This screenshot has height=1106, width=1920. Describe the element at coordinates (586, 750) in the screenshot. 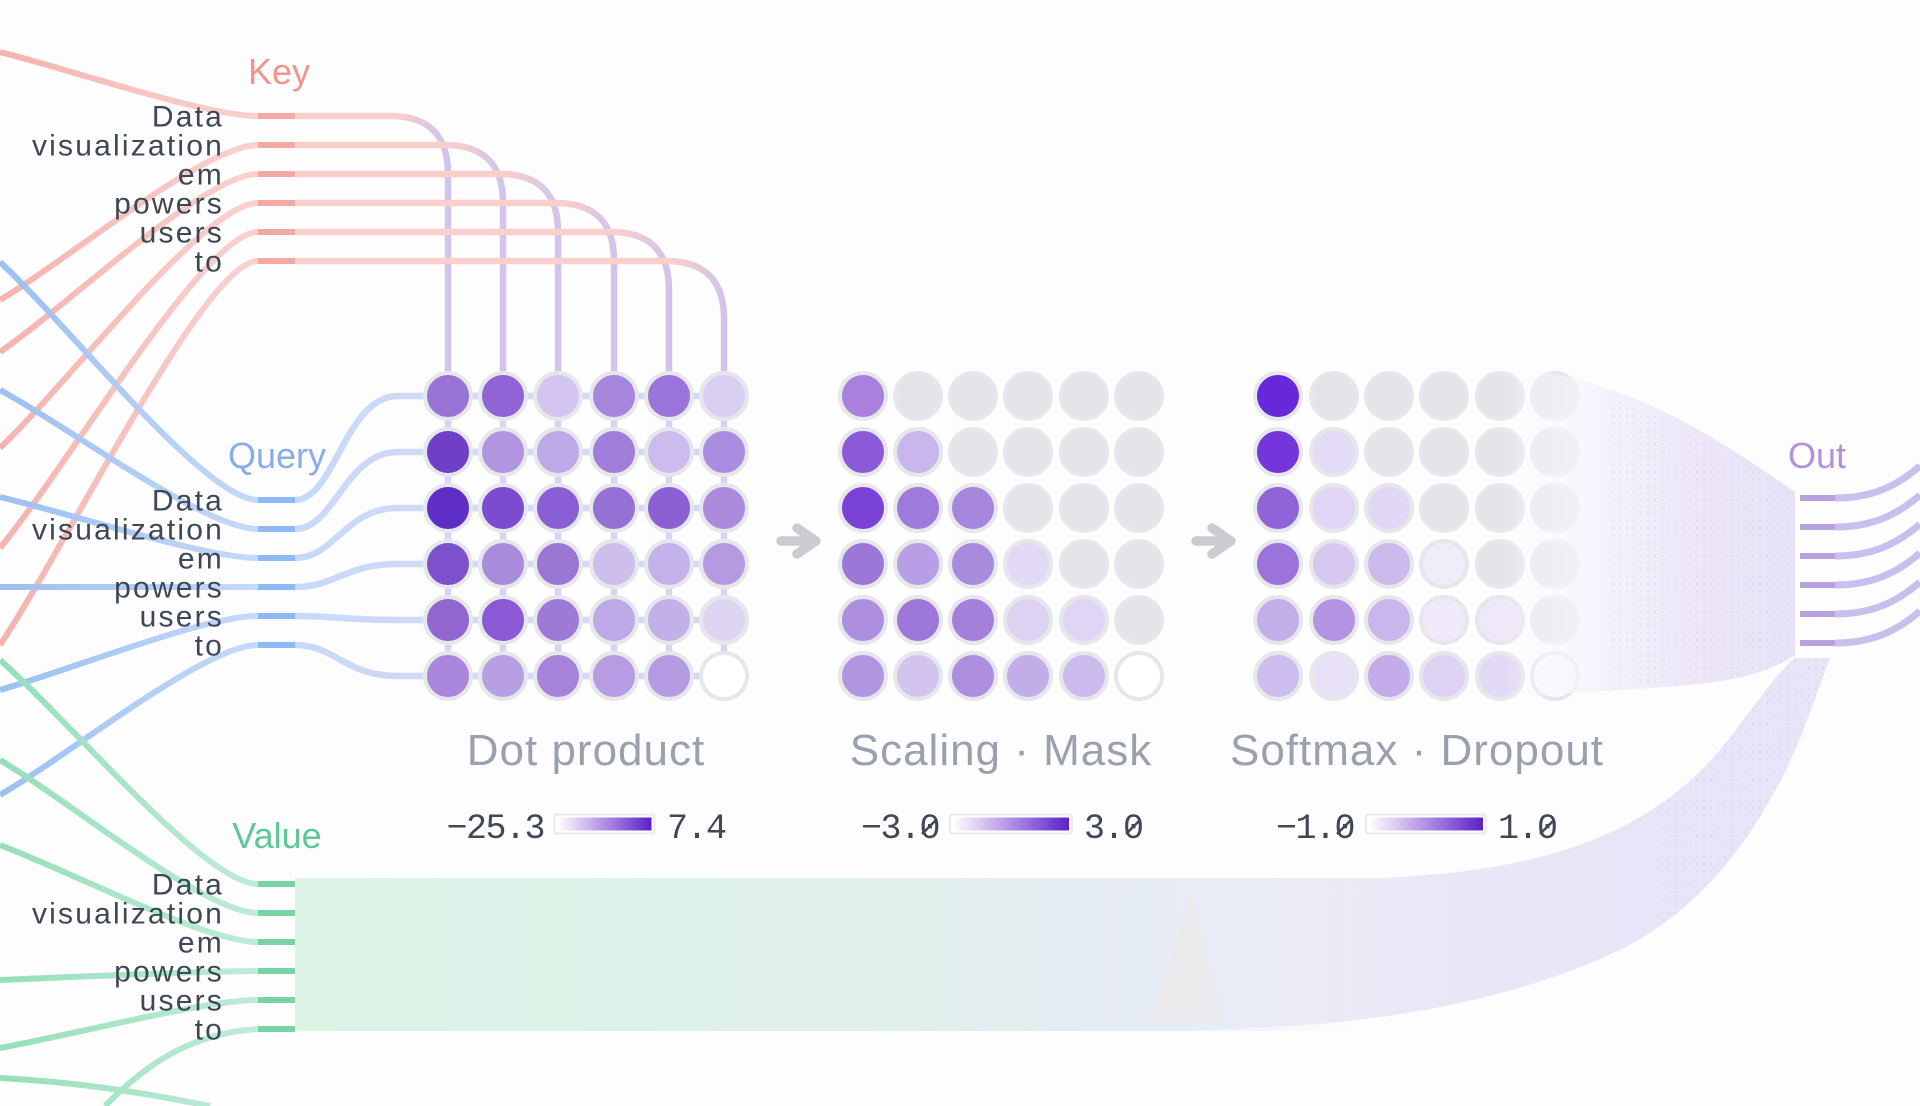

I see `svg-text: Dot product` at that location.